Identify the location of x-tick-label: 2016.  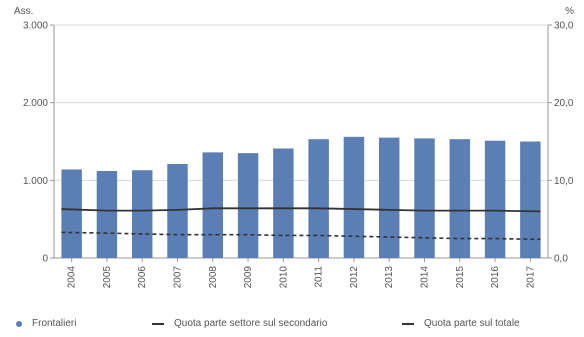
(495, 277).